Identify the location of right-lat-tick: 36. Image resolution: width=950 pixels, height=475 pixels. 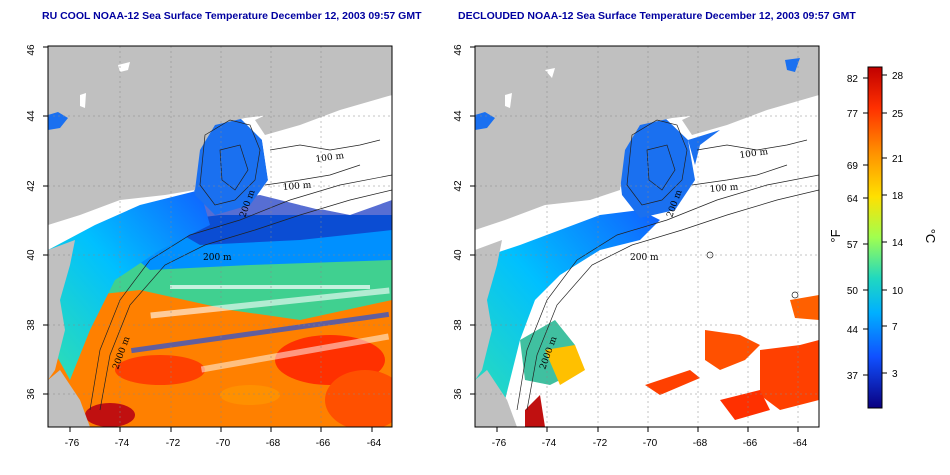
(458, 394).